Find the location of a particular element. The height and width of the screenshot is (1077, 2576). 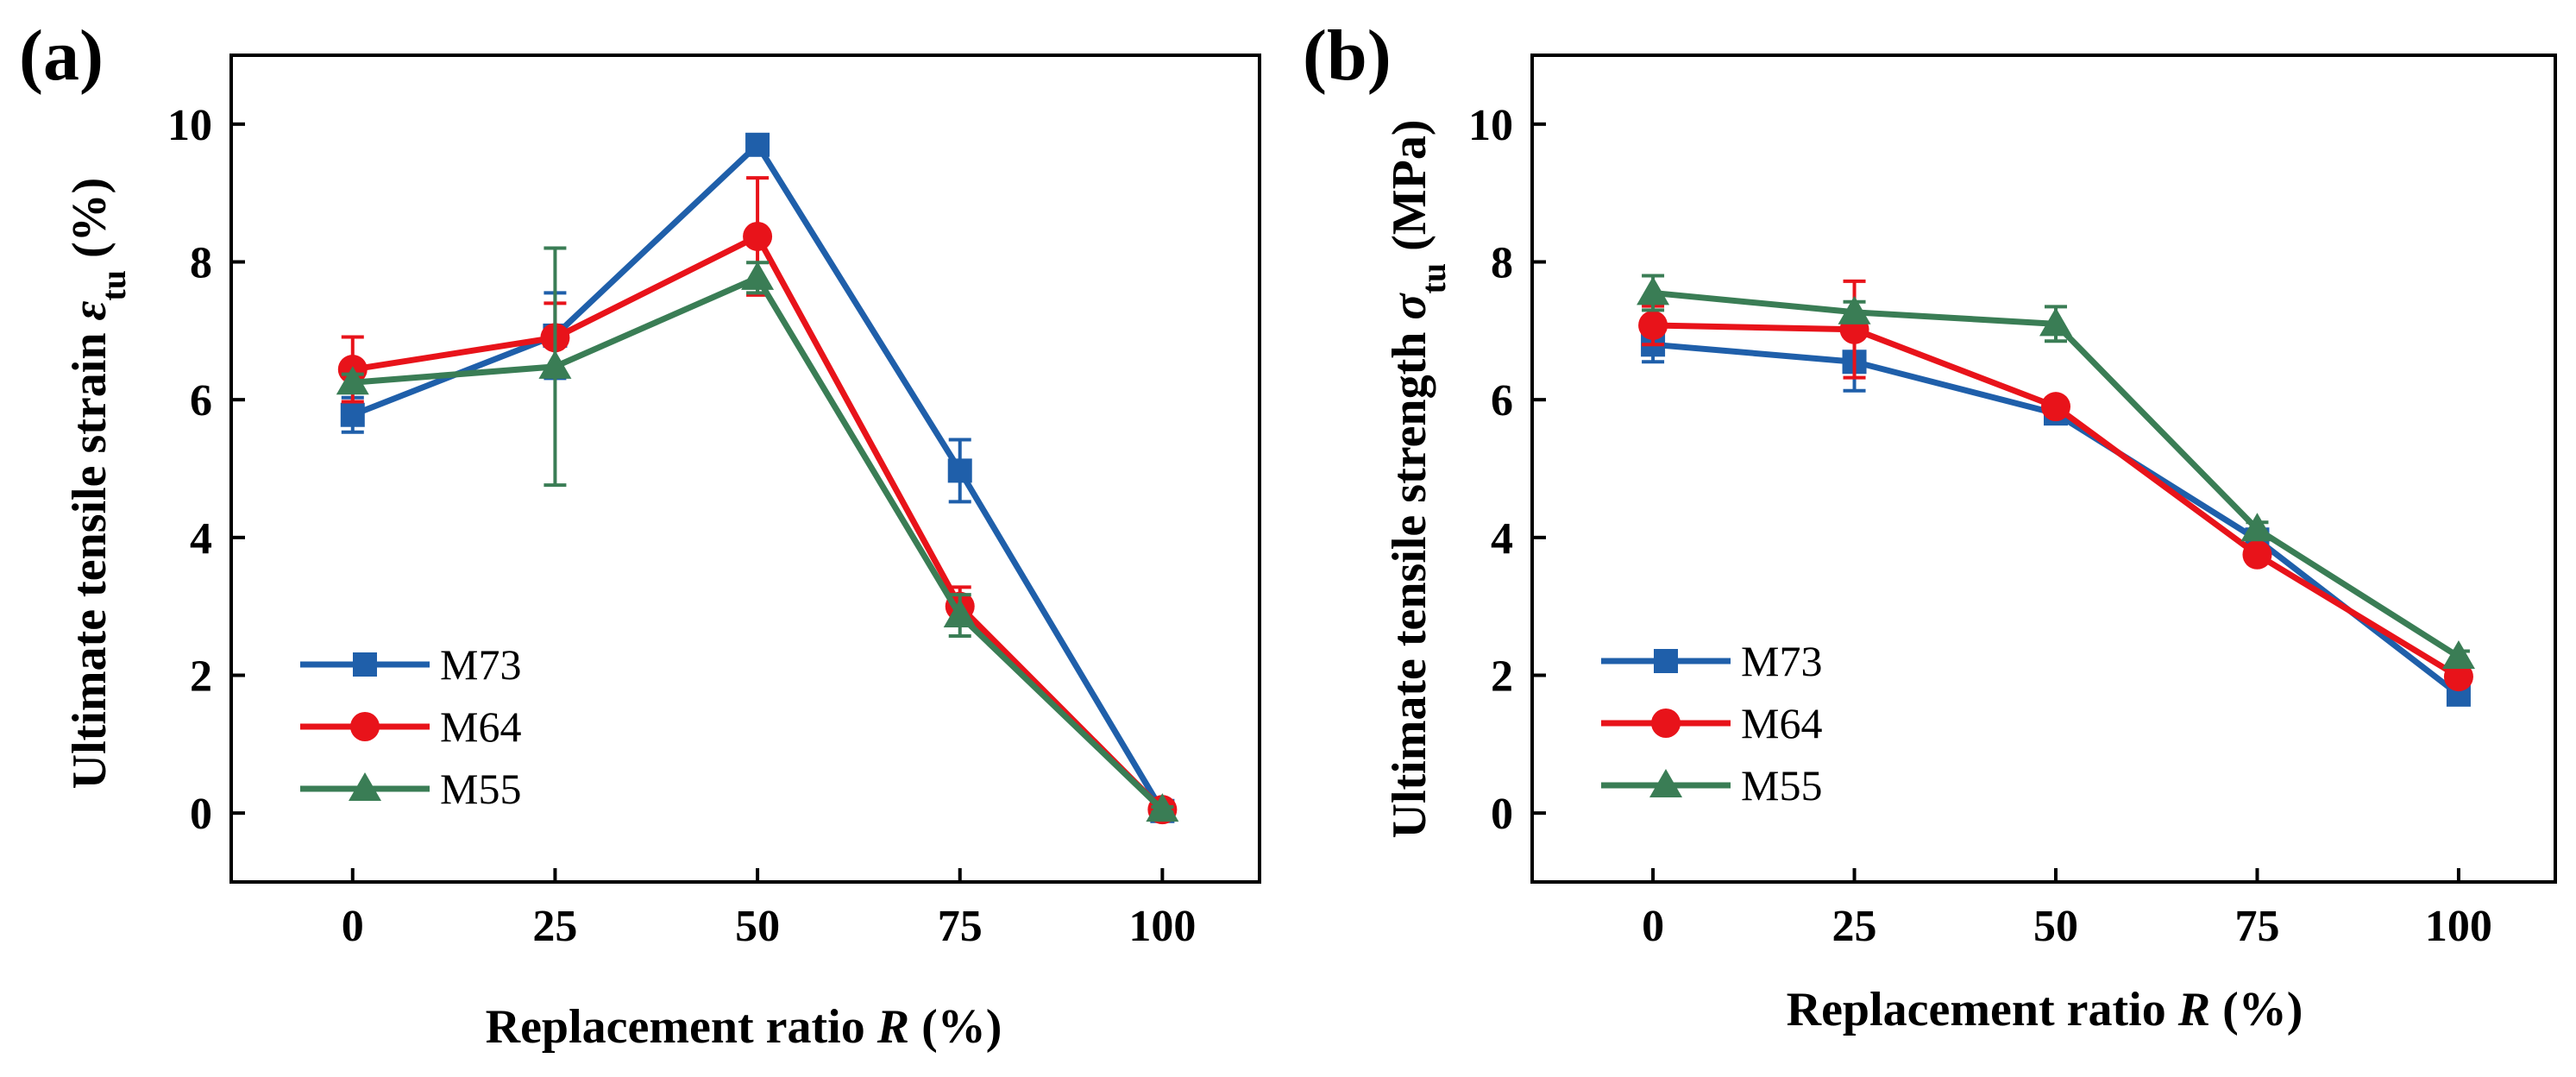

panel-a-legend-label: M64 is located at coordinates (480, 726).